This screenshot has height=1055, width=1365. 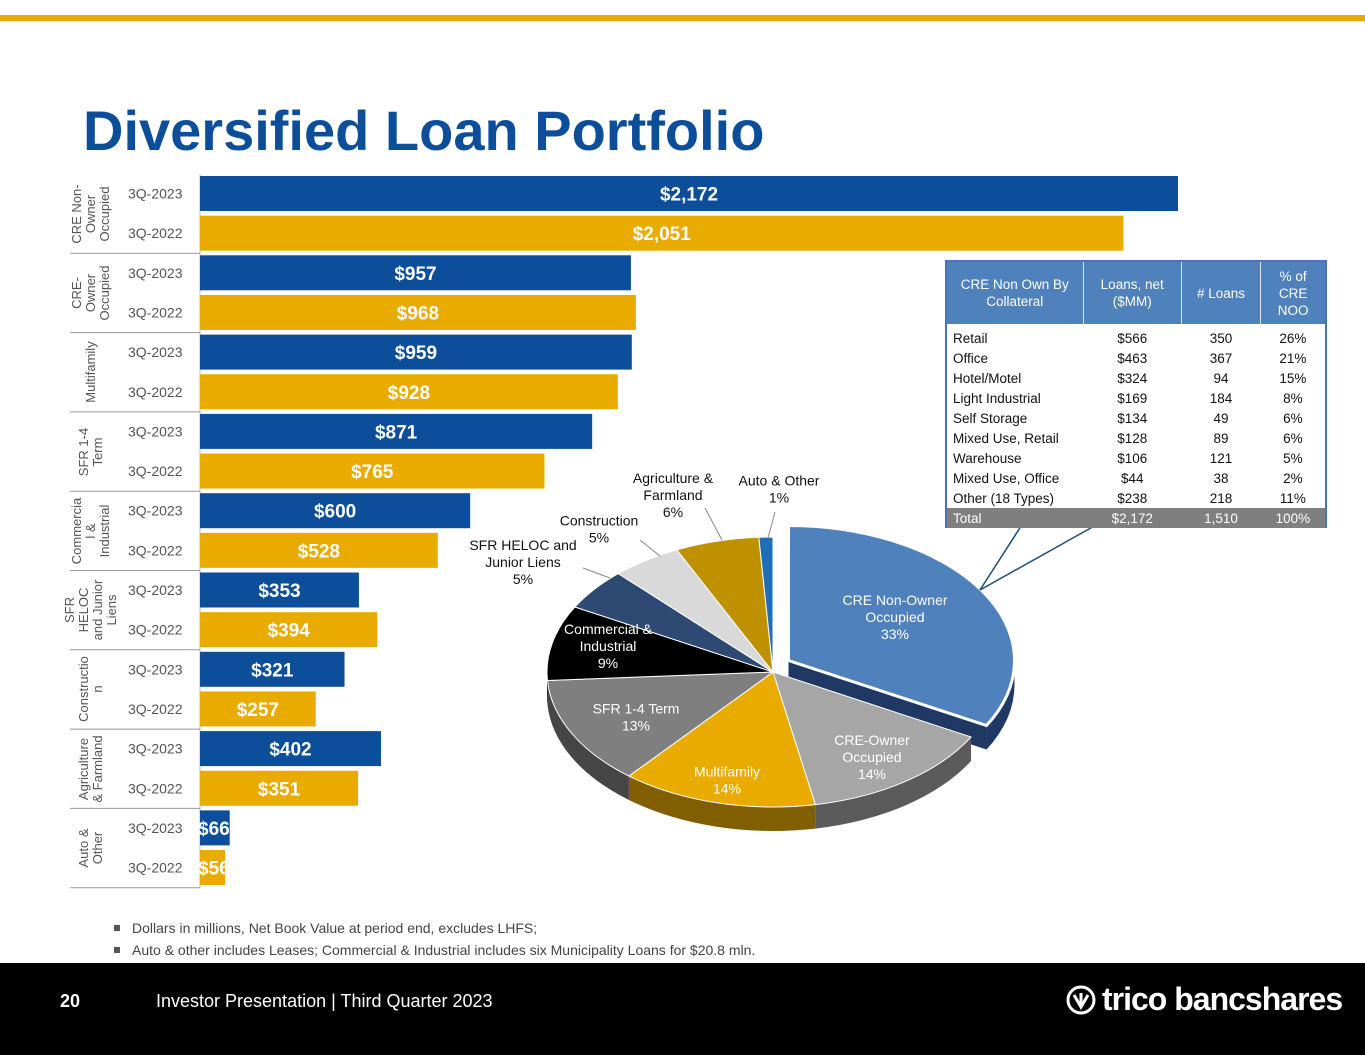 What do you see at coordinates (1042, 555) in the screenshot?
I see `callout-line` at bounding box center [1042, 555].